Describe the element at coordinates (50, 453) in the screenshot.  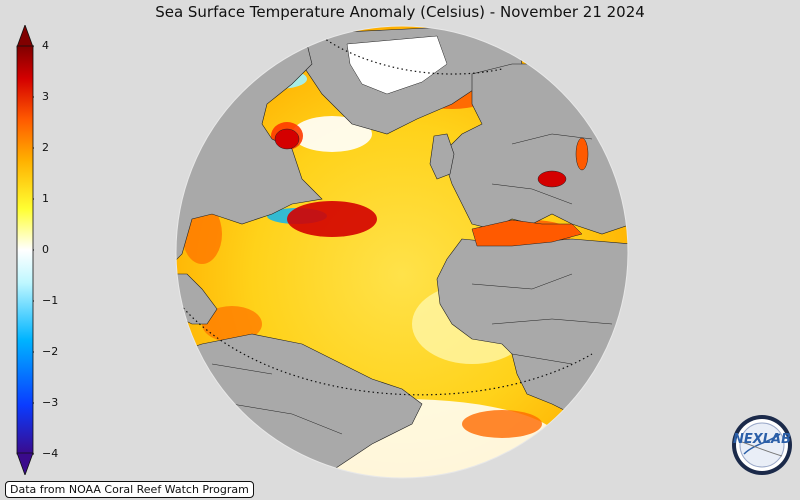
I see `colorbar-tick-label: −4` at that location.